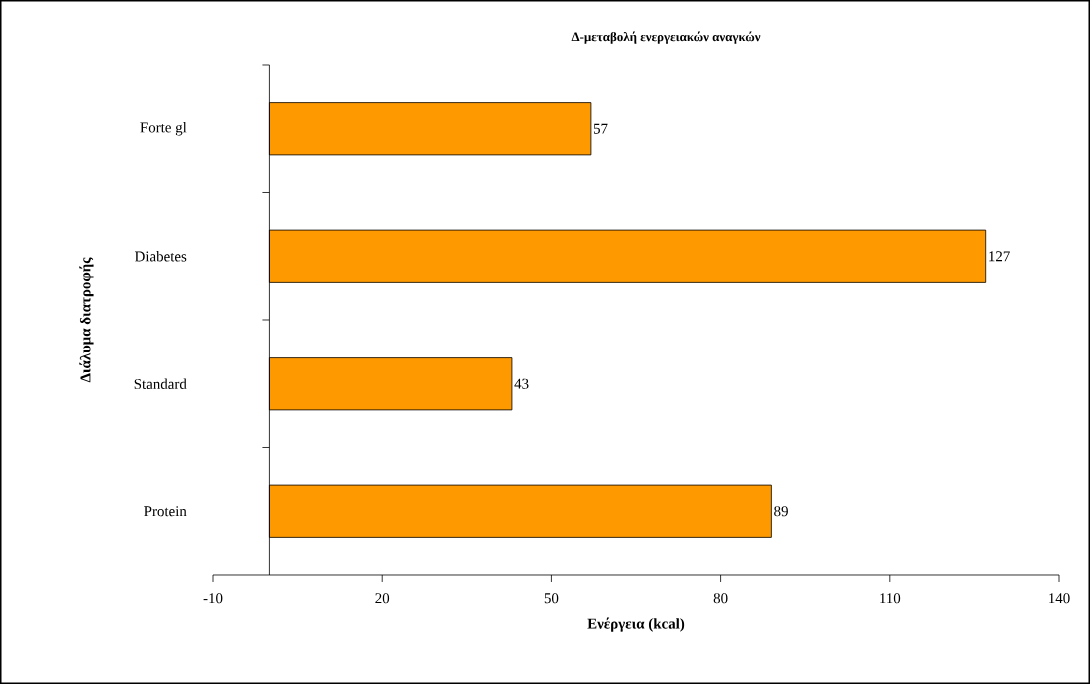  I want to click on x-axis-title: Ενέργεια (kcal), so click(636, 624).